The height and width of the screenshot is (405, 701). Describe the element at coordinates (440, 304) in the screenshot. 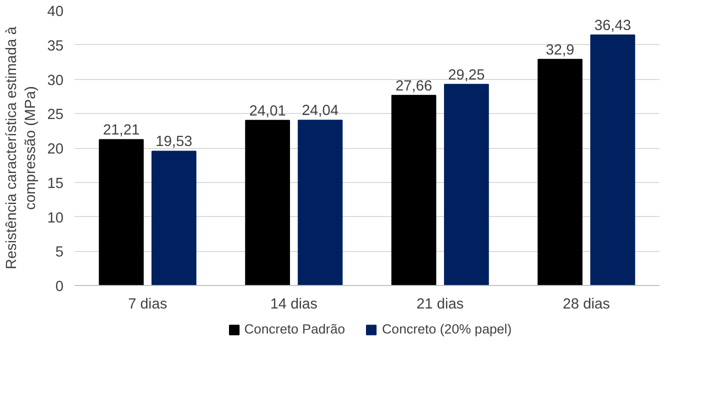

I see `x-tick-label: 21 dias` at that location.